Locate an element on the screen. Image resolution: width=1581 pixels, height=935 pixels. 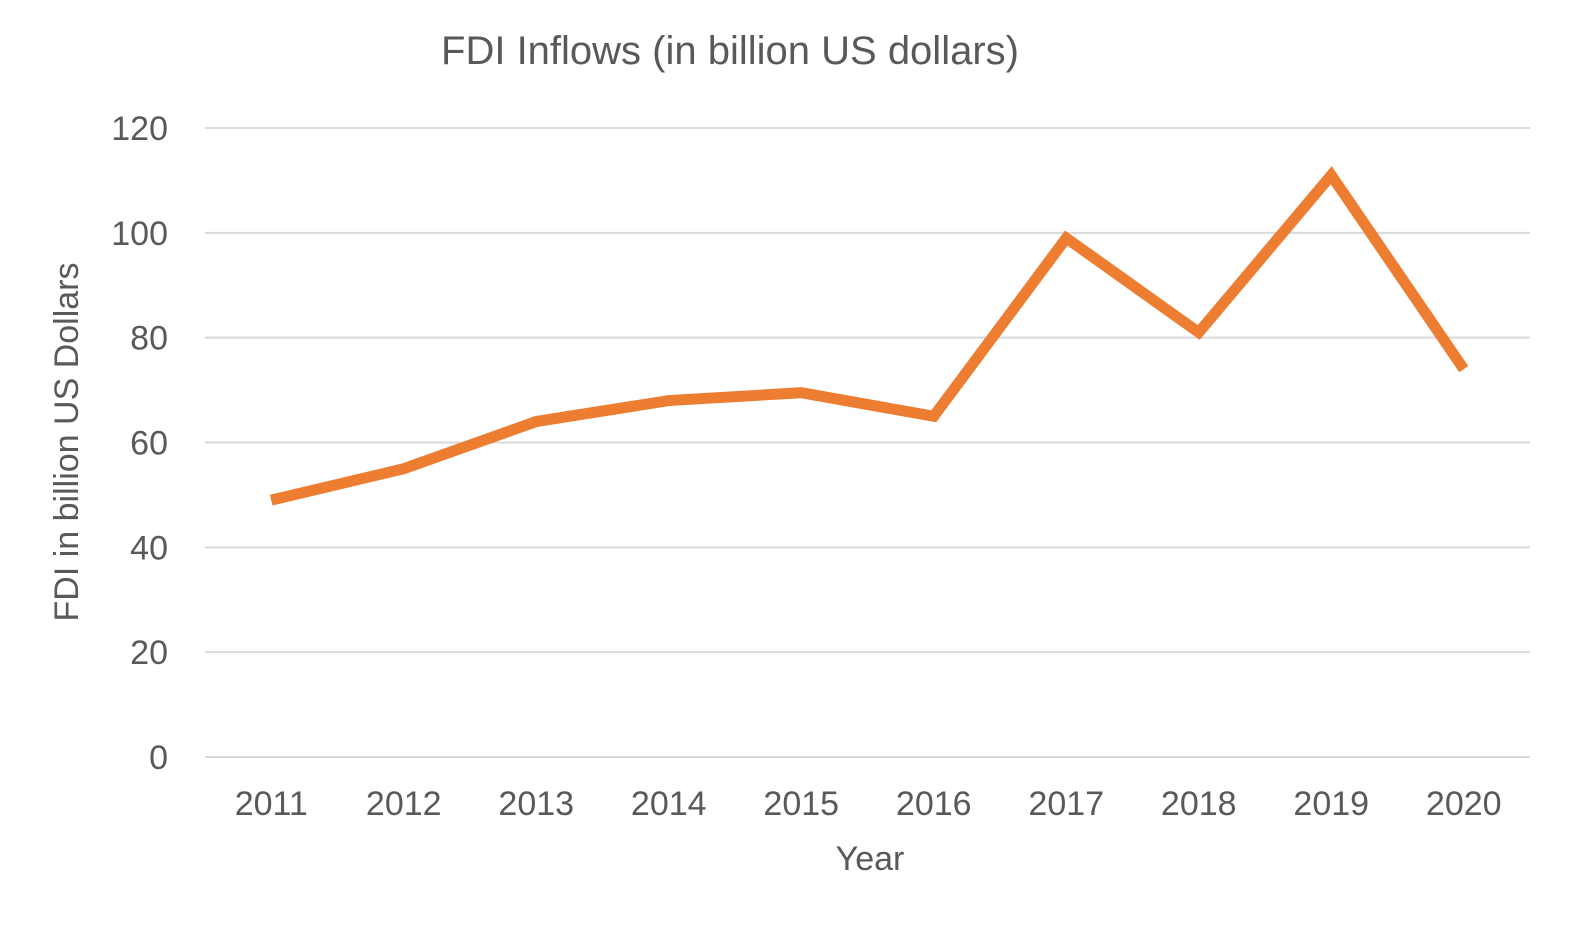
y-axis-ticks: 0 20 40 60 80 100 120 is located at coordinates (139, 443).